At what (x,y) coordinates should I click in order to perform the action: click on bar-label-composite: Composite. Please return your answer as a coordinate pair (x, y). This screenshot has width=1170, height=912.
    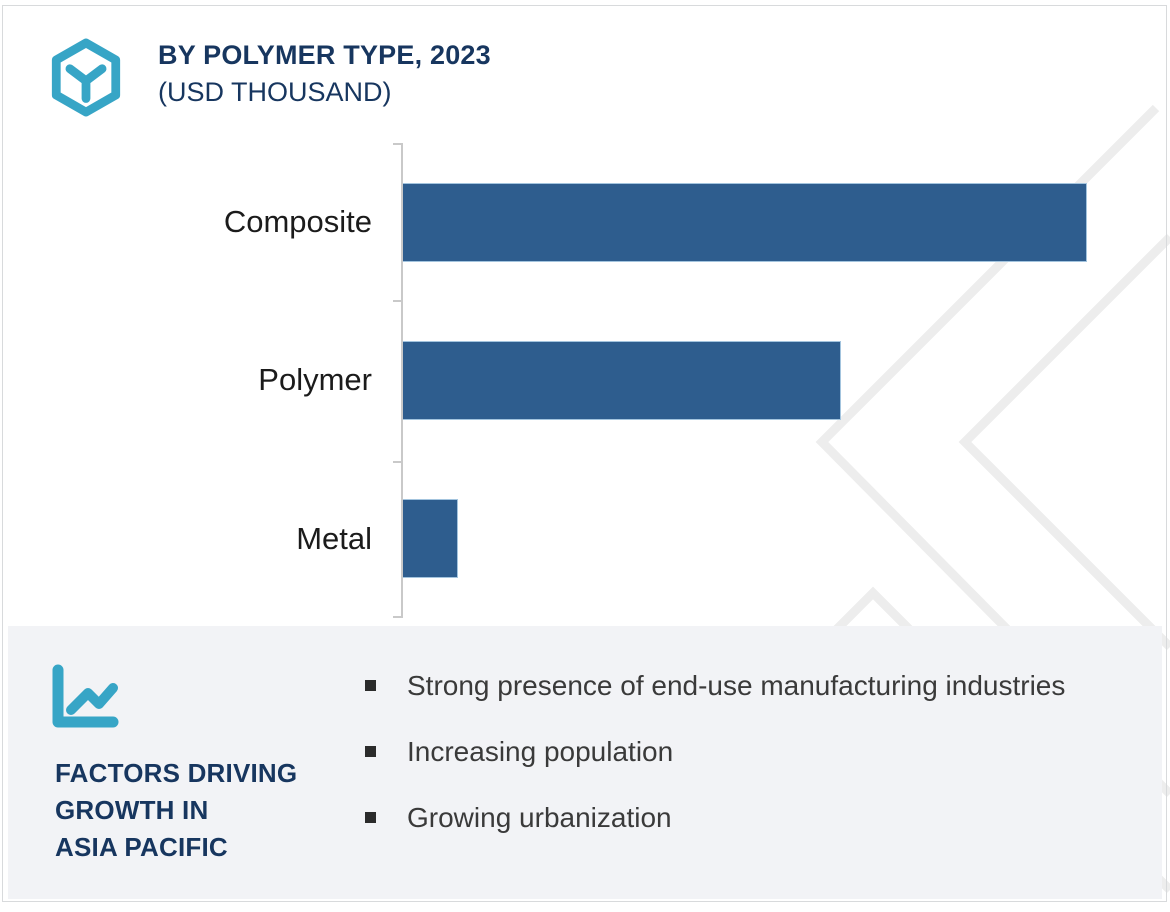
    Looking at the image, I should click on (297, 222).